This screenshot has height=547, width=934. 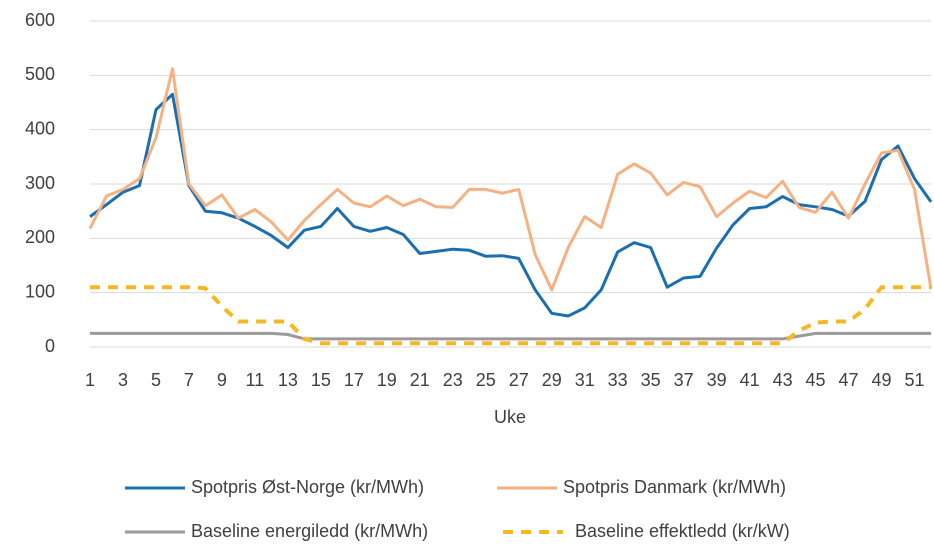 I want to click on x-tick-label: 9, so click(x=222, y=380).